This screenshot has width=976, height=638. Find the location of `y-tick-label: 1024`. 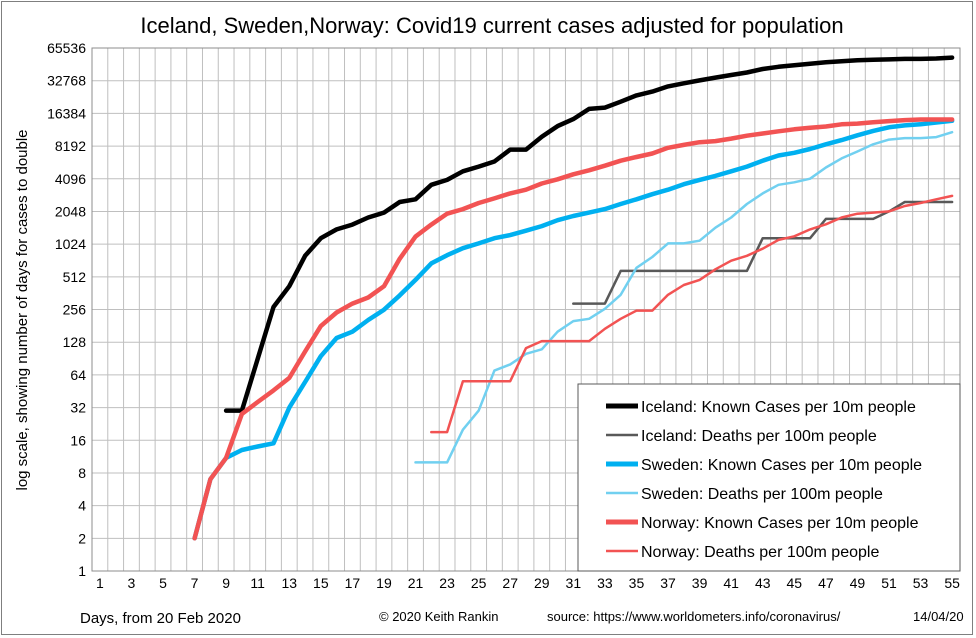

y-tick-label: 1024 is located at coordinates (70, 244).